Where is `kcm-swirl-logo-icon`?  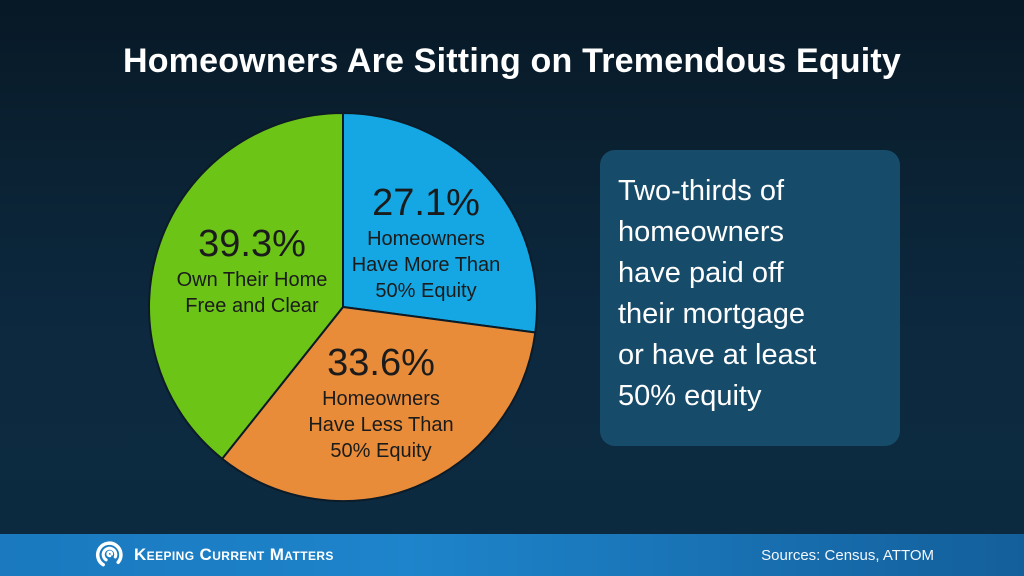
kcm-swirl-logo-icon is located at coordinates (109, 553).